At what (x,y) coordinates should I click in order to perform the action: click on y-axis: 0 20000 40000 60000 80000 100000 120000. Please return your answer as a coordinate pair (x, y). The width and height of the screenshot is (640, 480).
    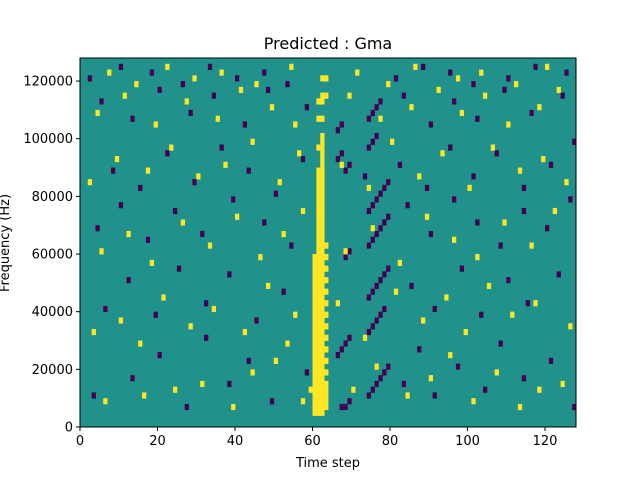
    Looking at the image, I should click on (51, 255).